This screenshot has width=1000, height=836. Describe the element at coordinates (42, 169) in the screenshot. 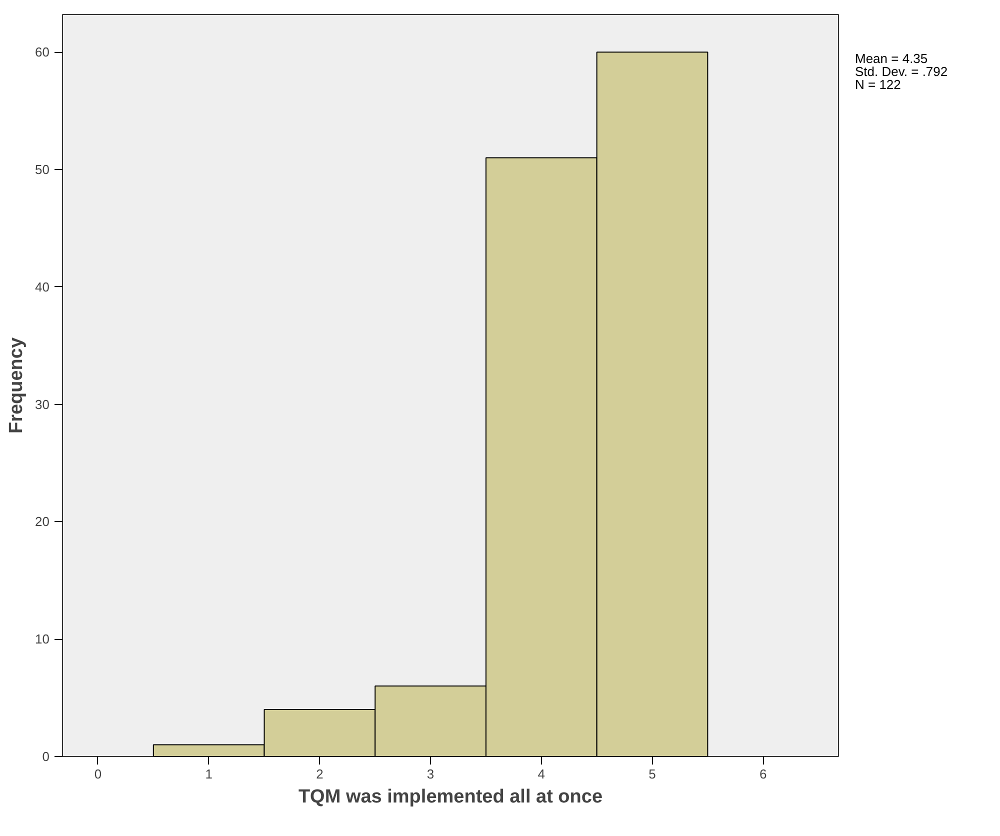

I see `y-tick-label: 50` at that location.